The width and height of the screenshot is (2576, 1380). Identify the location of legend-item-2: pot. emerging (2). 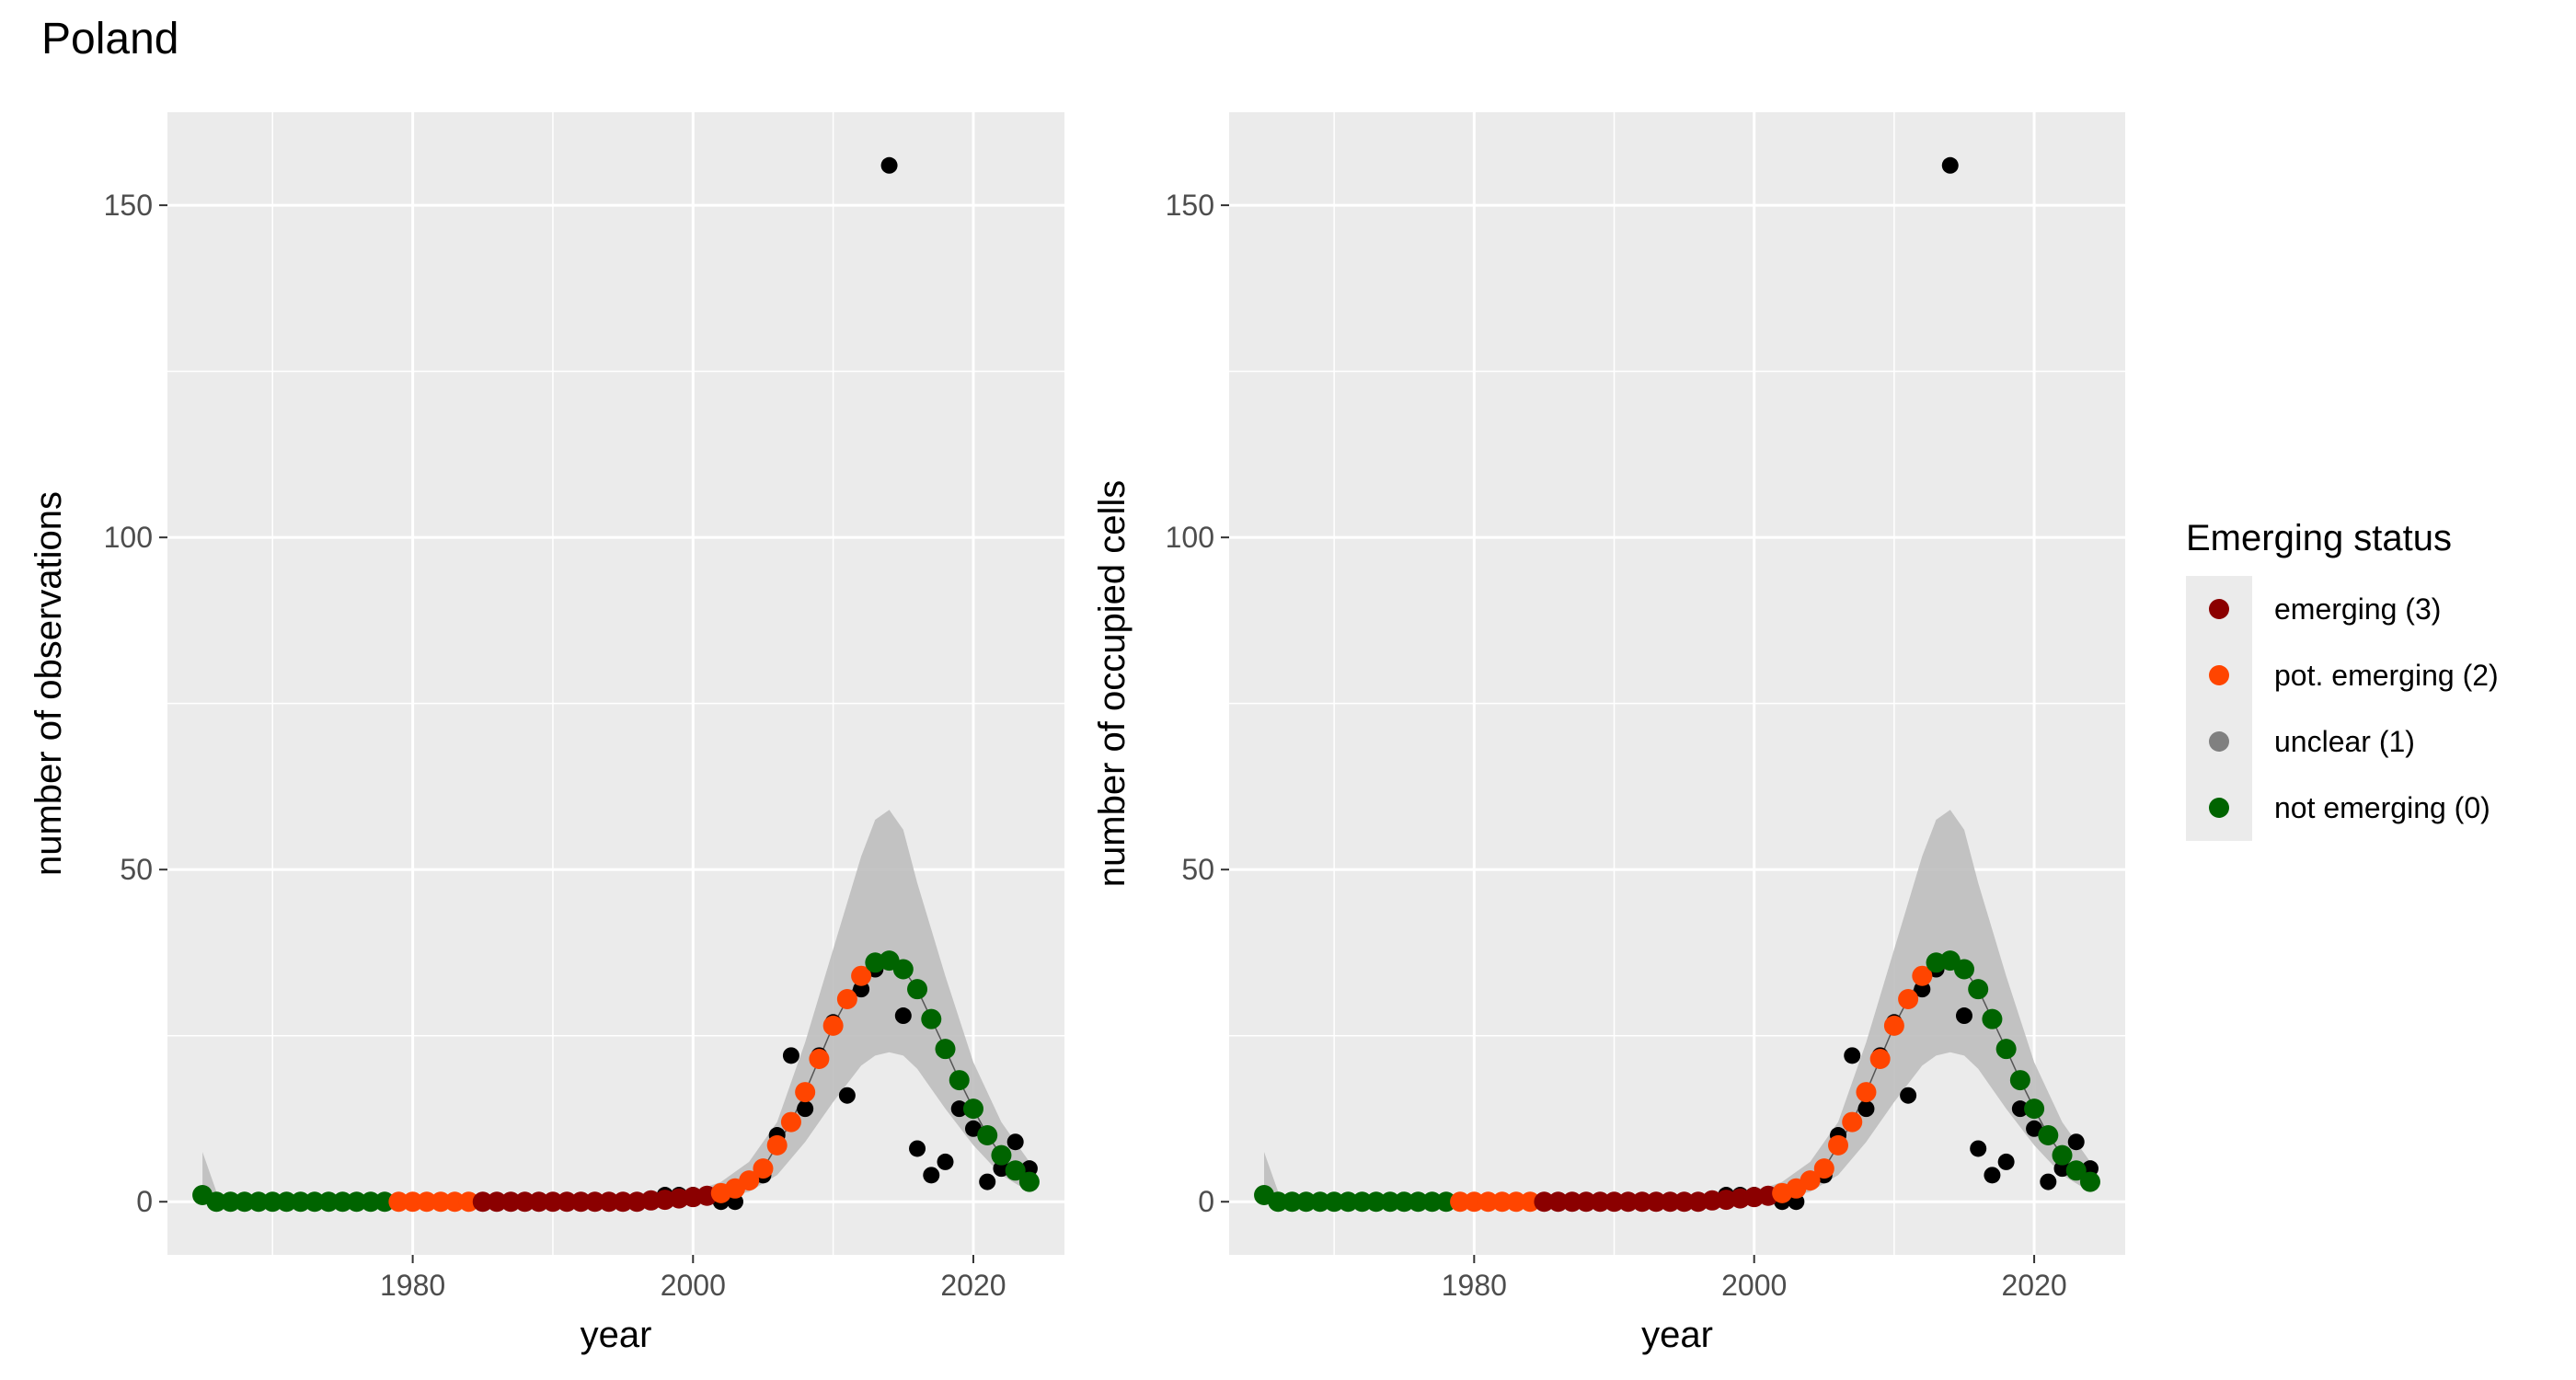
(2342, 675).